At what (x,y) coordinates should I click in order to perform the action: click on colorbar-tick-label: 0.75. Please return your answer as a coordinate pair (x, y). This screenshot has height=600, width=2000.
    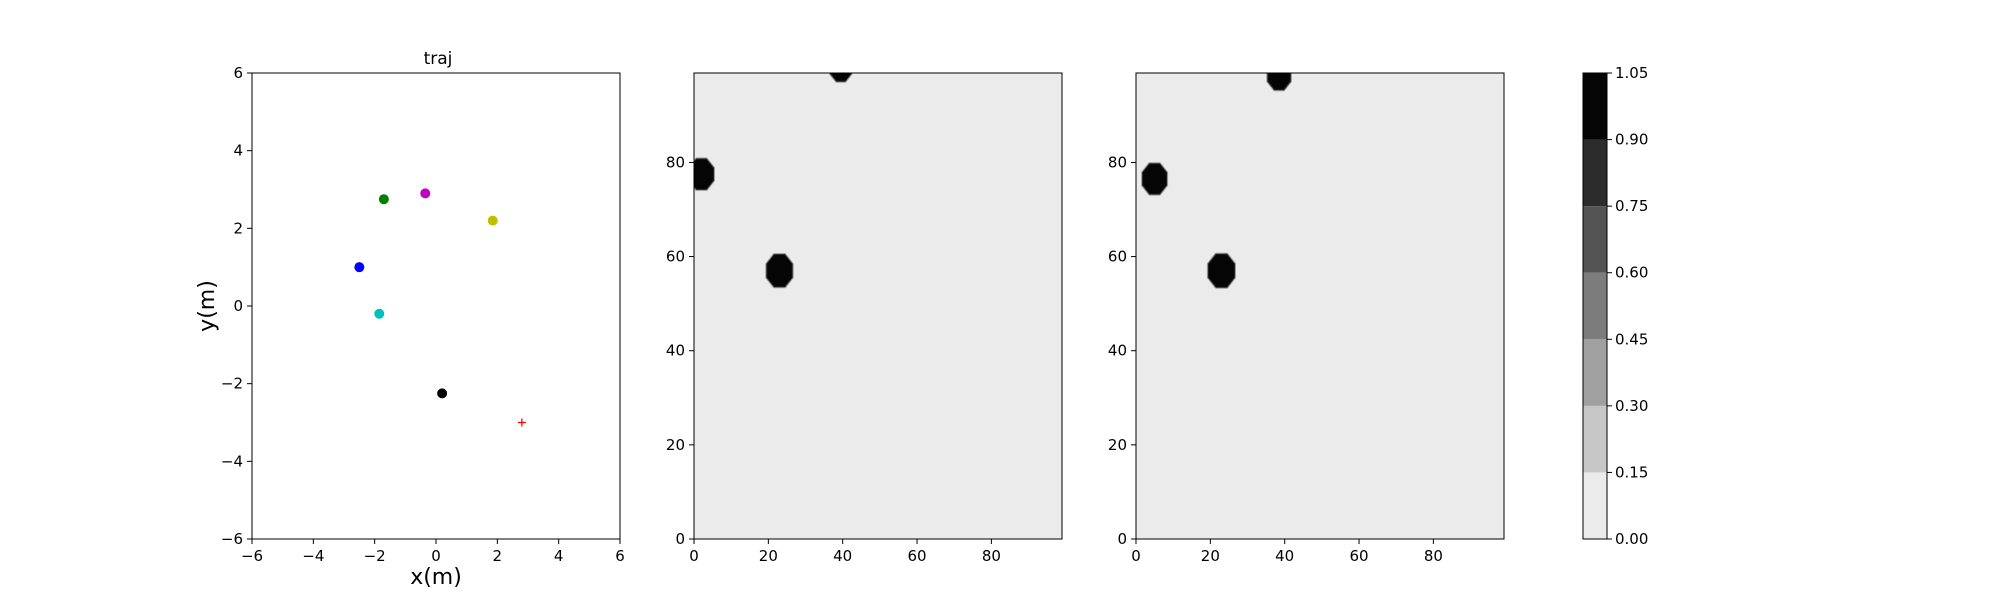
    Looking at the image, I should click on (1631, 206).